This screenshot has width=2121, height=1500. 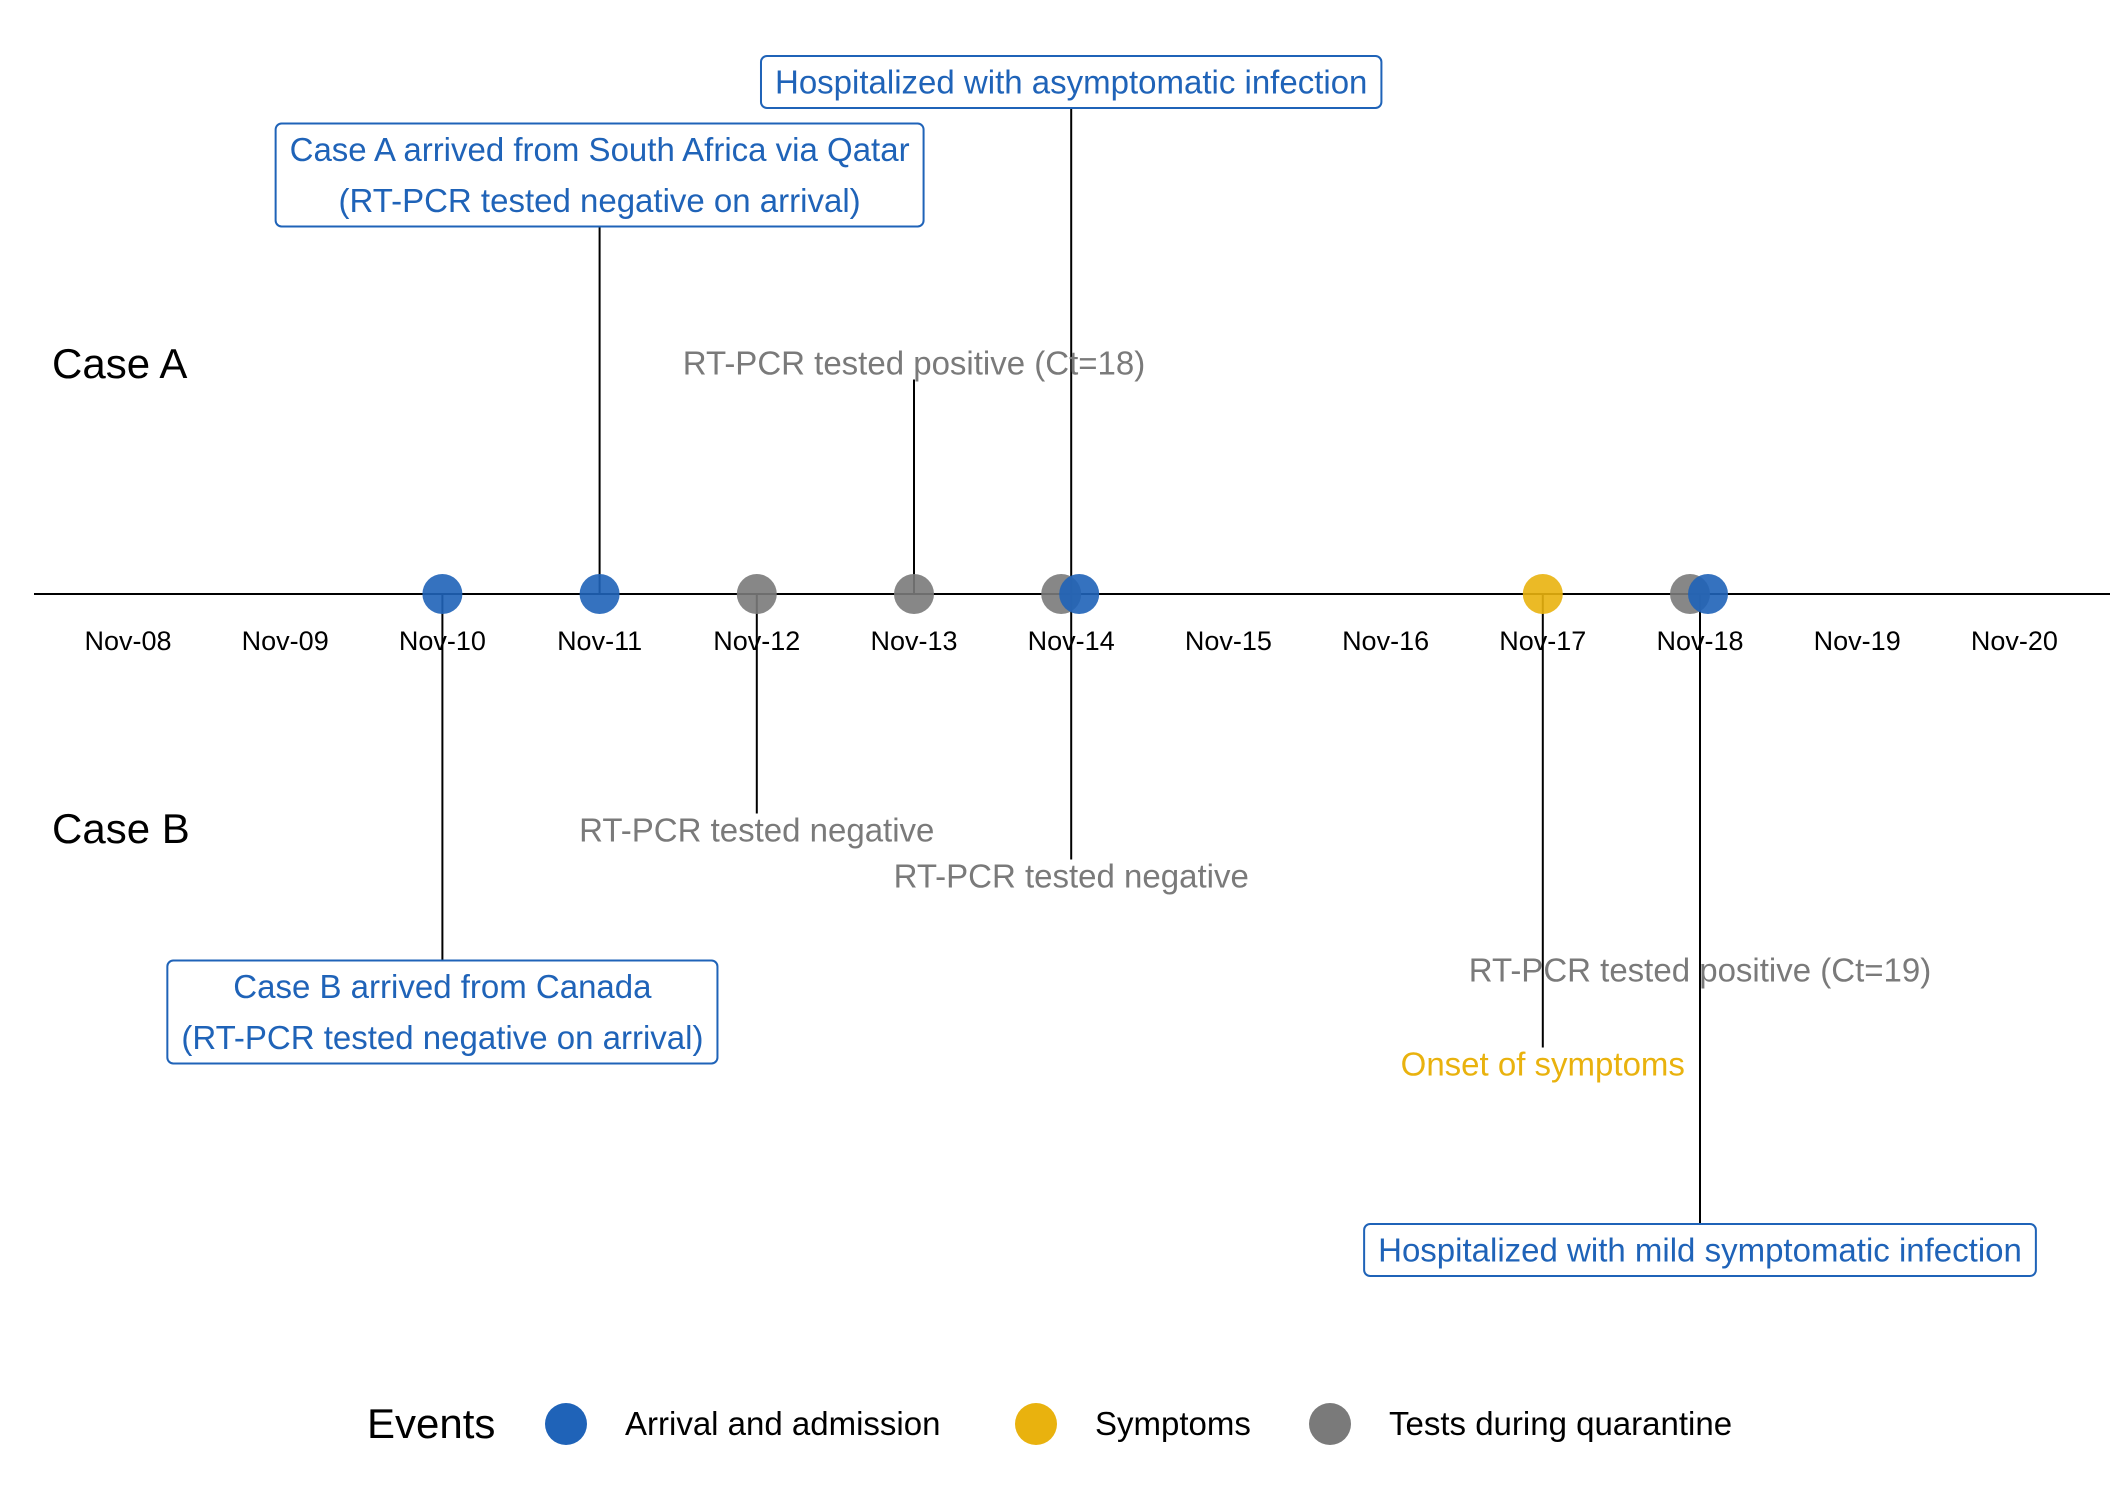 I want to click on date-label: Nov-19, so click(x=1857, y=641).